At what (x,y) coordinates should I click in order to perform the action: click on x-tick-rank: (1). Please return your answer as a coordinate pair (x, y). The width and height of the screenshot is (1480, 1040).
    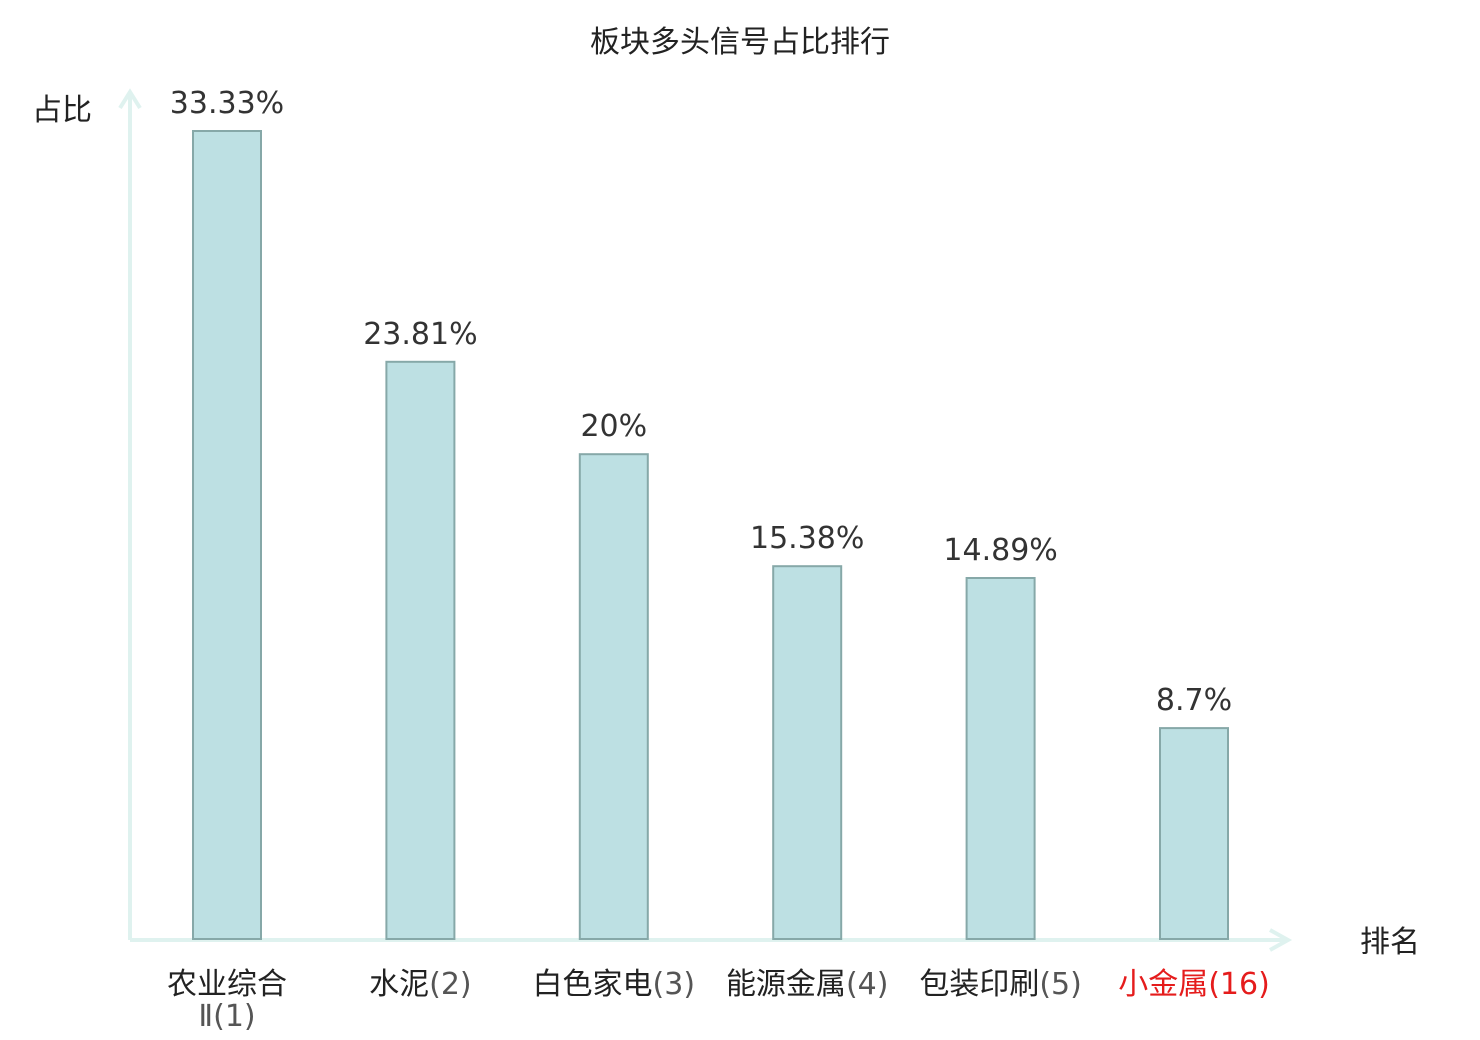
    Looking at the image, I should click on (234, 1016).